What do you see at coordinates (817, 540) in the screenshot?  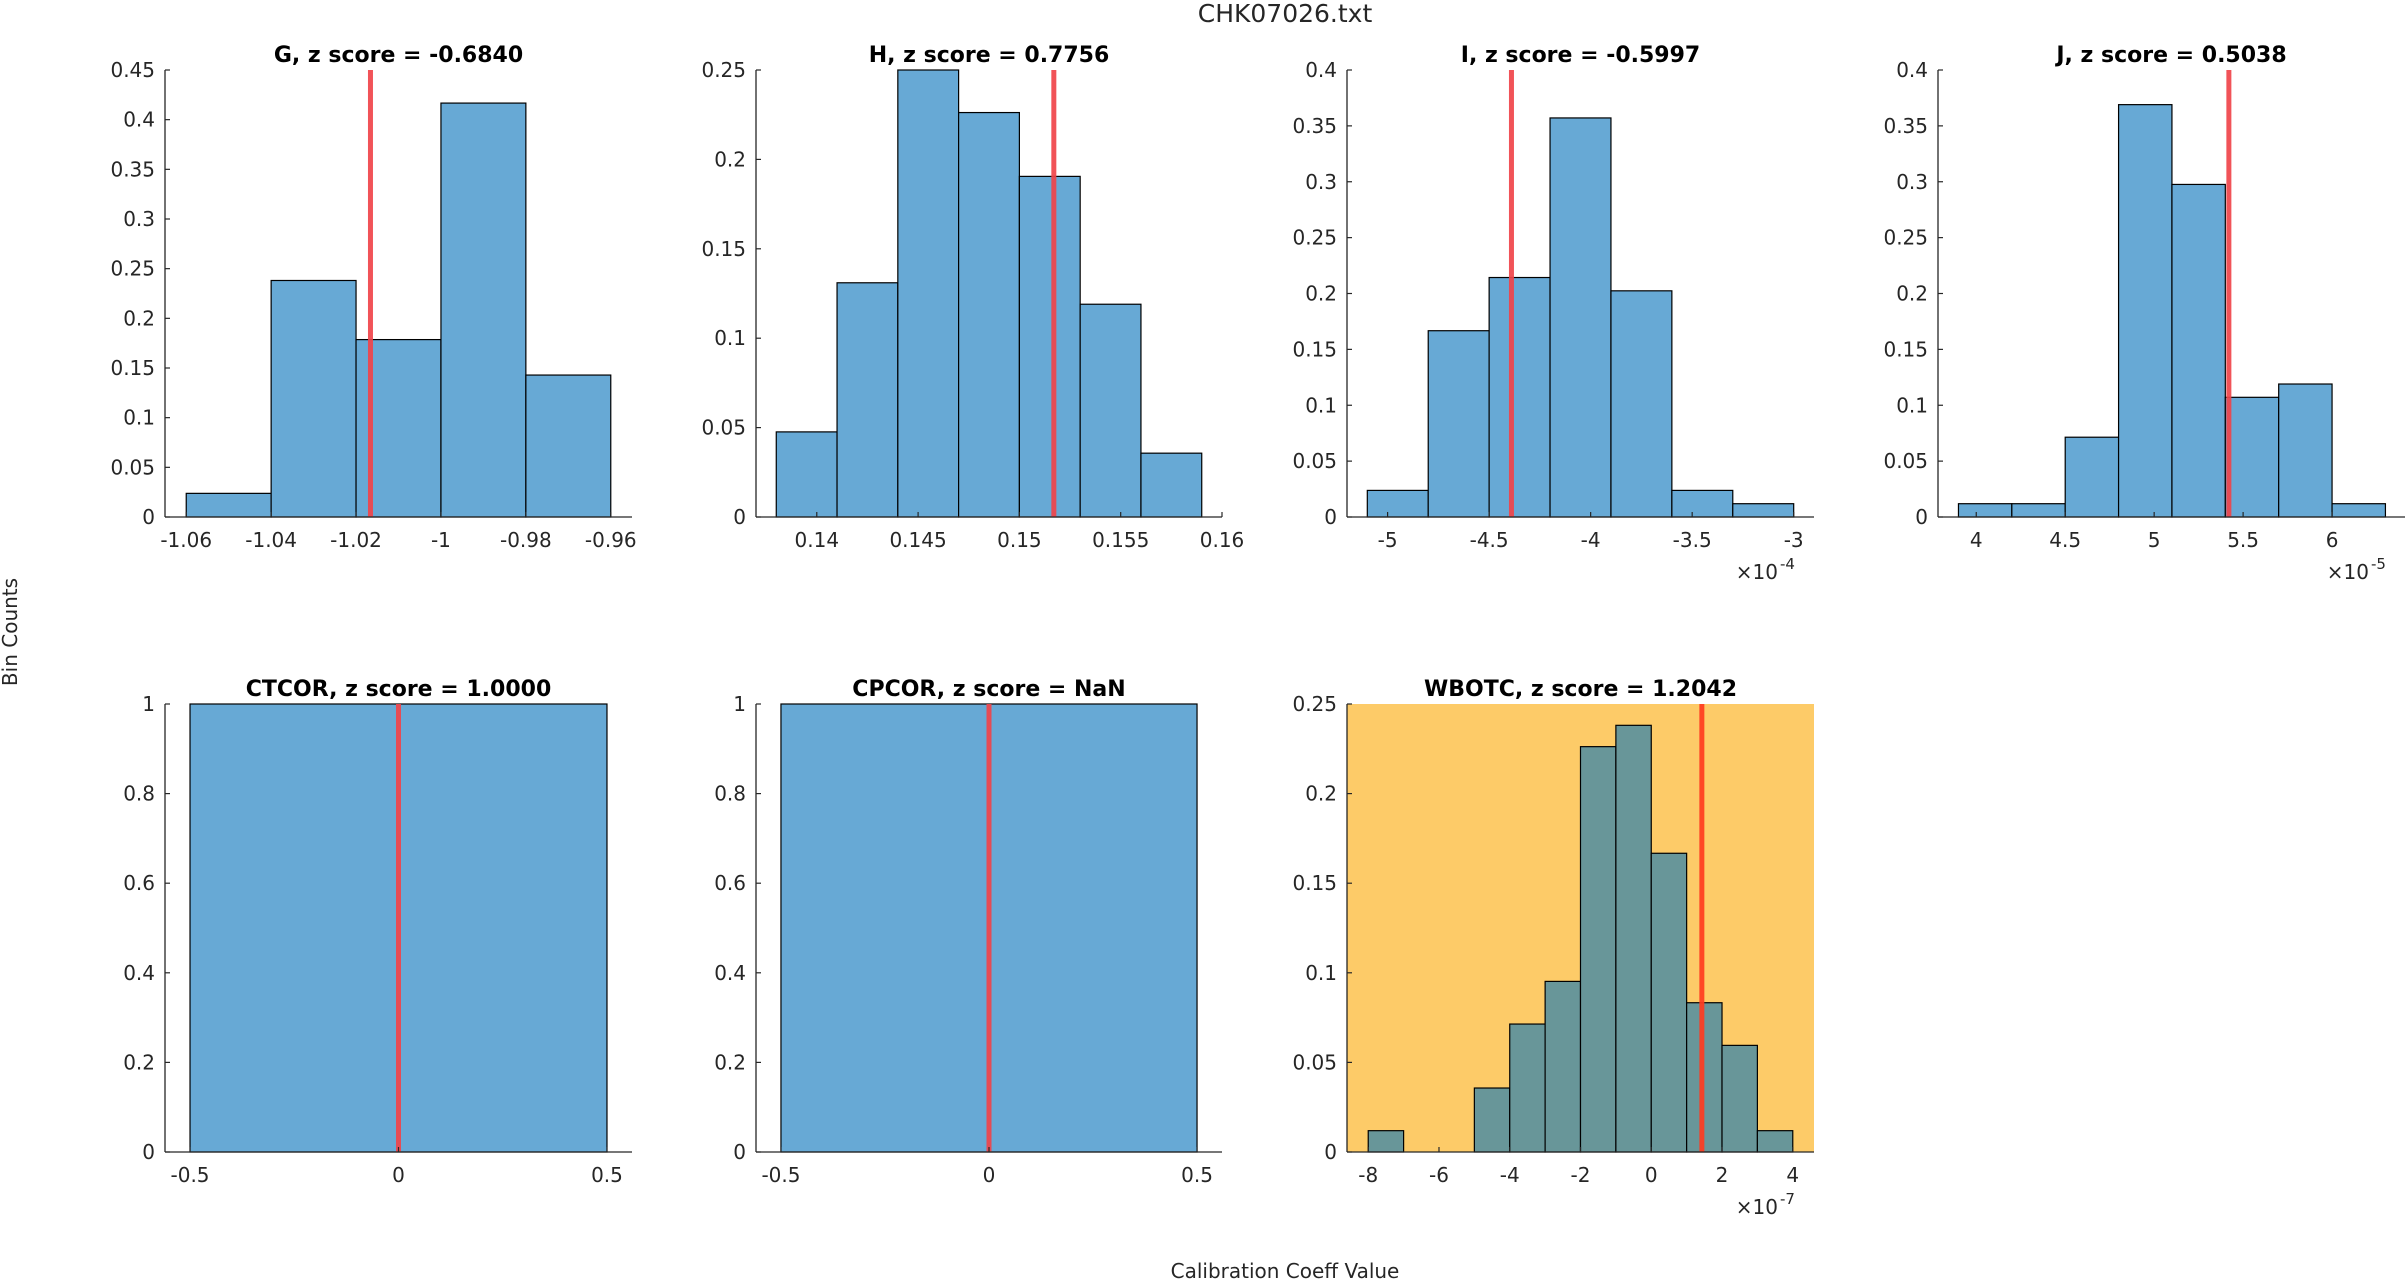 I see `x-tick-label: 0.14` at bounding box center [817, 540].